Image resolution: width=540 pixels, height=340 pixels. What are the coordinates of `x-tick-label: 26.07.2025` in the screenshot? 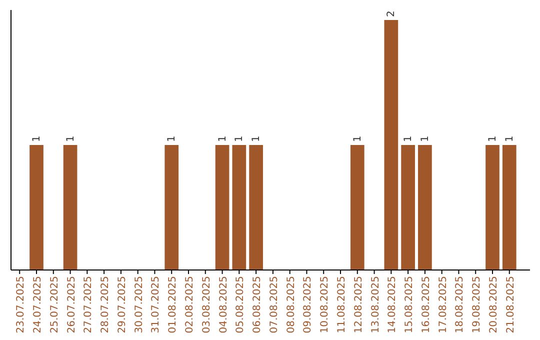 It's located at (72, 305).